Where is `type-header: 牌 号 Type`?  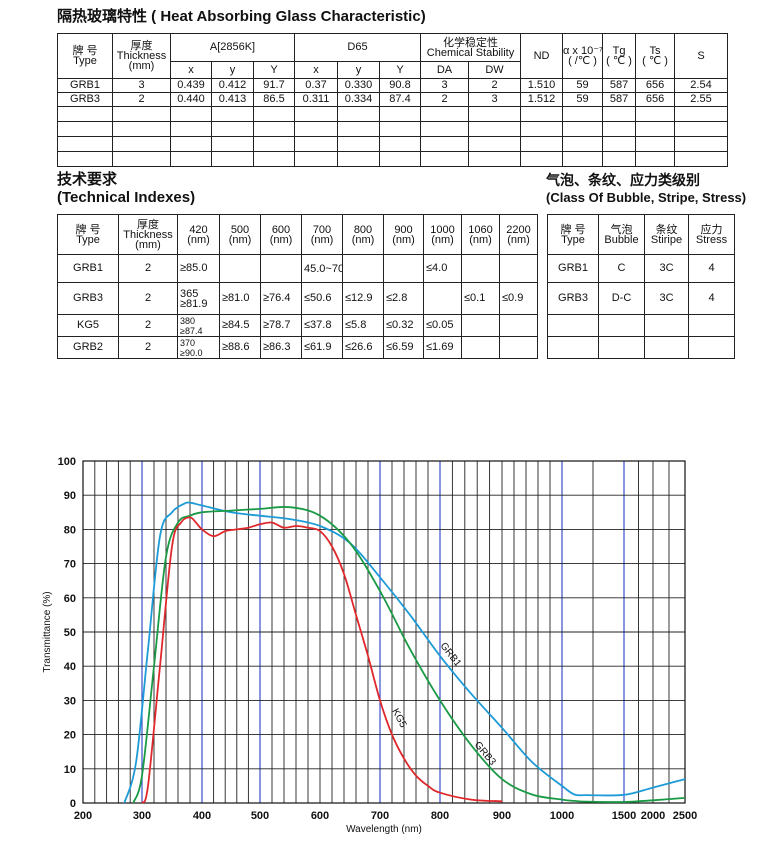 type-header: 牌 号 Type is located at coordinates (85, 56).